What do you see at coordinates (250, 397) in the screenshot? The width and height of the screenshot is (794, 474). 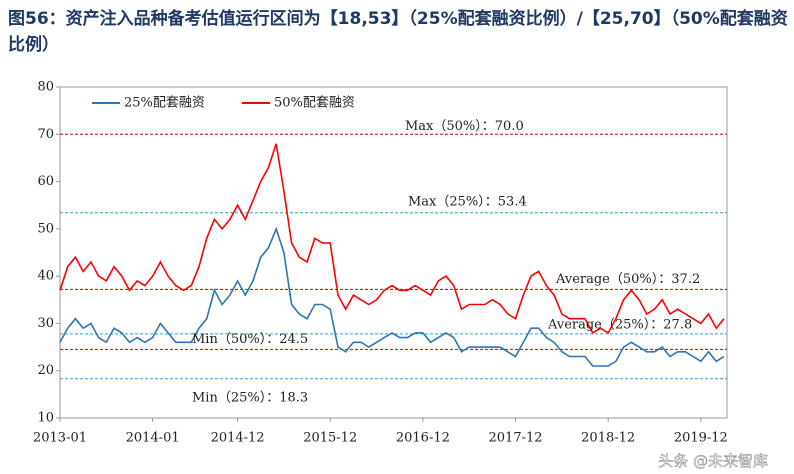 I see `reference-label: Min（25%）：18.3` at bounding box center [250, 397].